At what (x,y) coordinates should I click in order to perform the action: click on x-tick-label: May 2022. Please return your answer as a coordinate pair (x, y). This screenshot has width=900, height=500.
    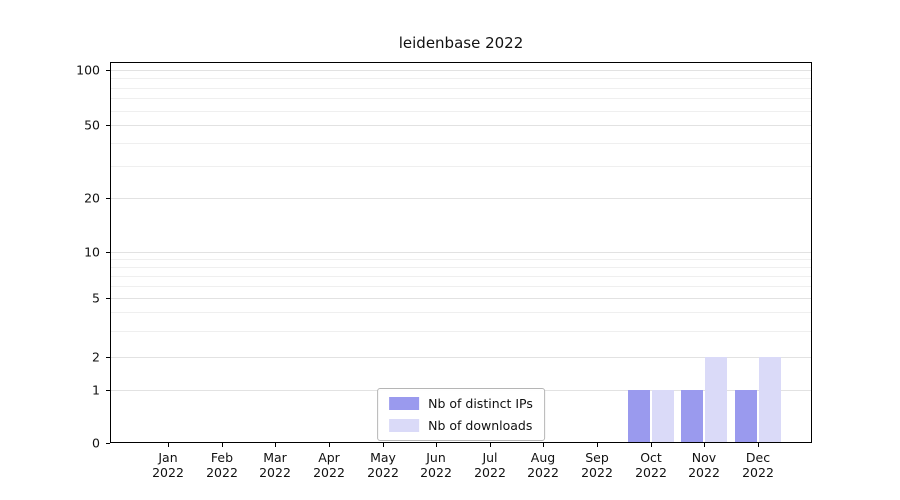
    Looking at the image, I should click on (383, 465).